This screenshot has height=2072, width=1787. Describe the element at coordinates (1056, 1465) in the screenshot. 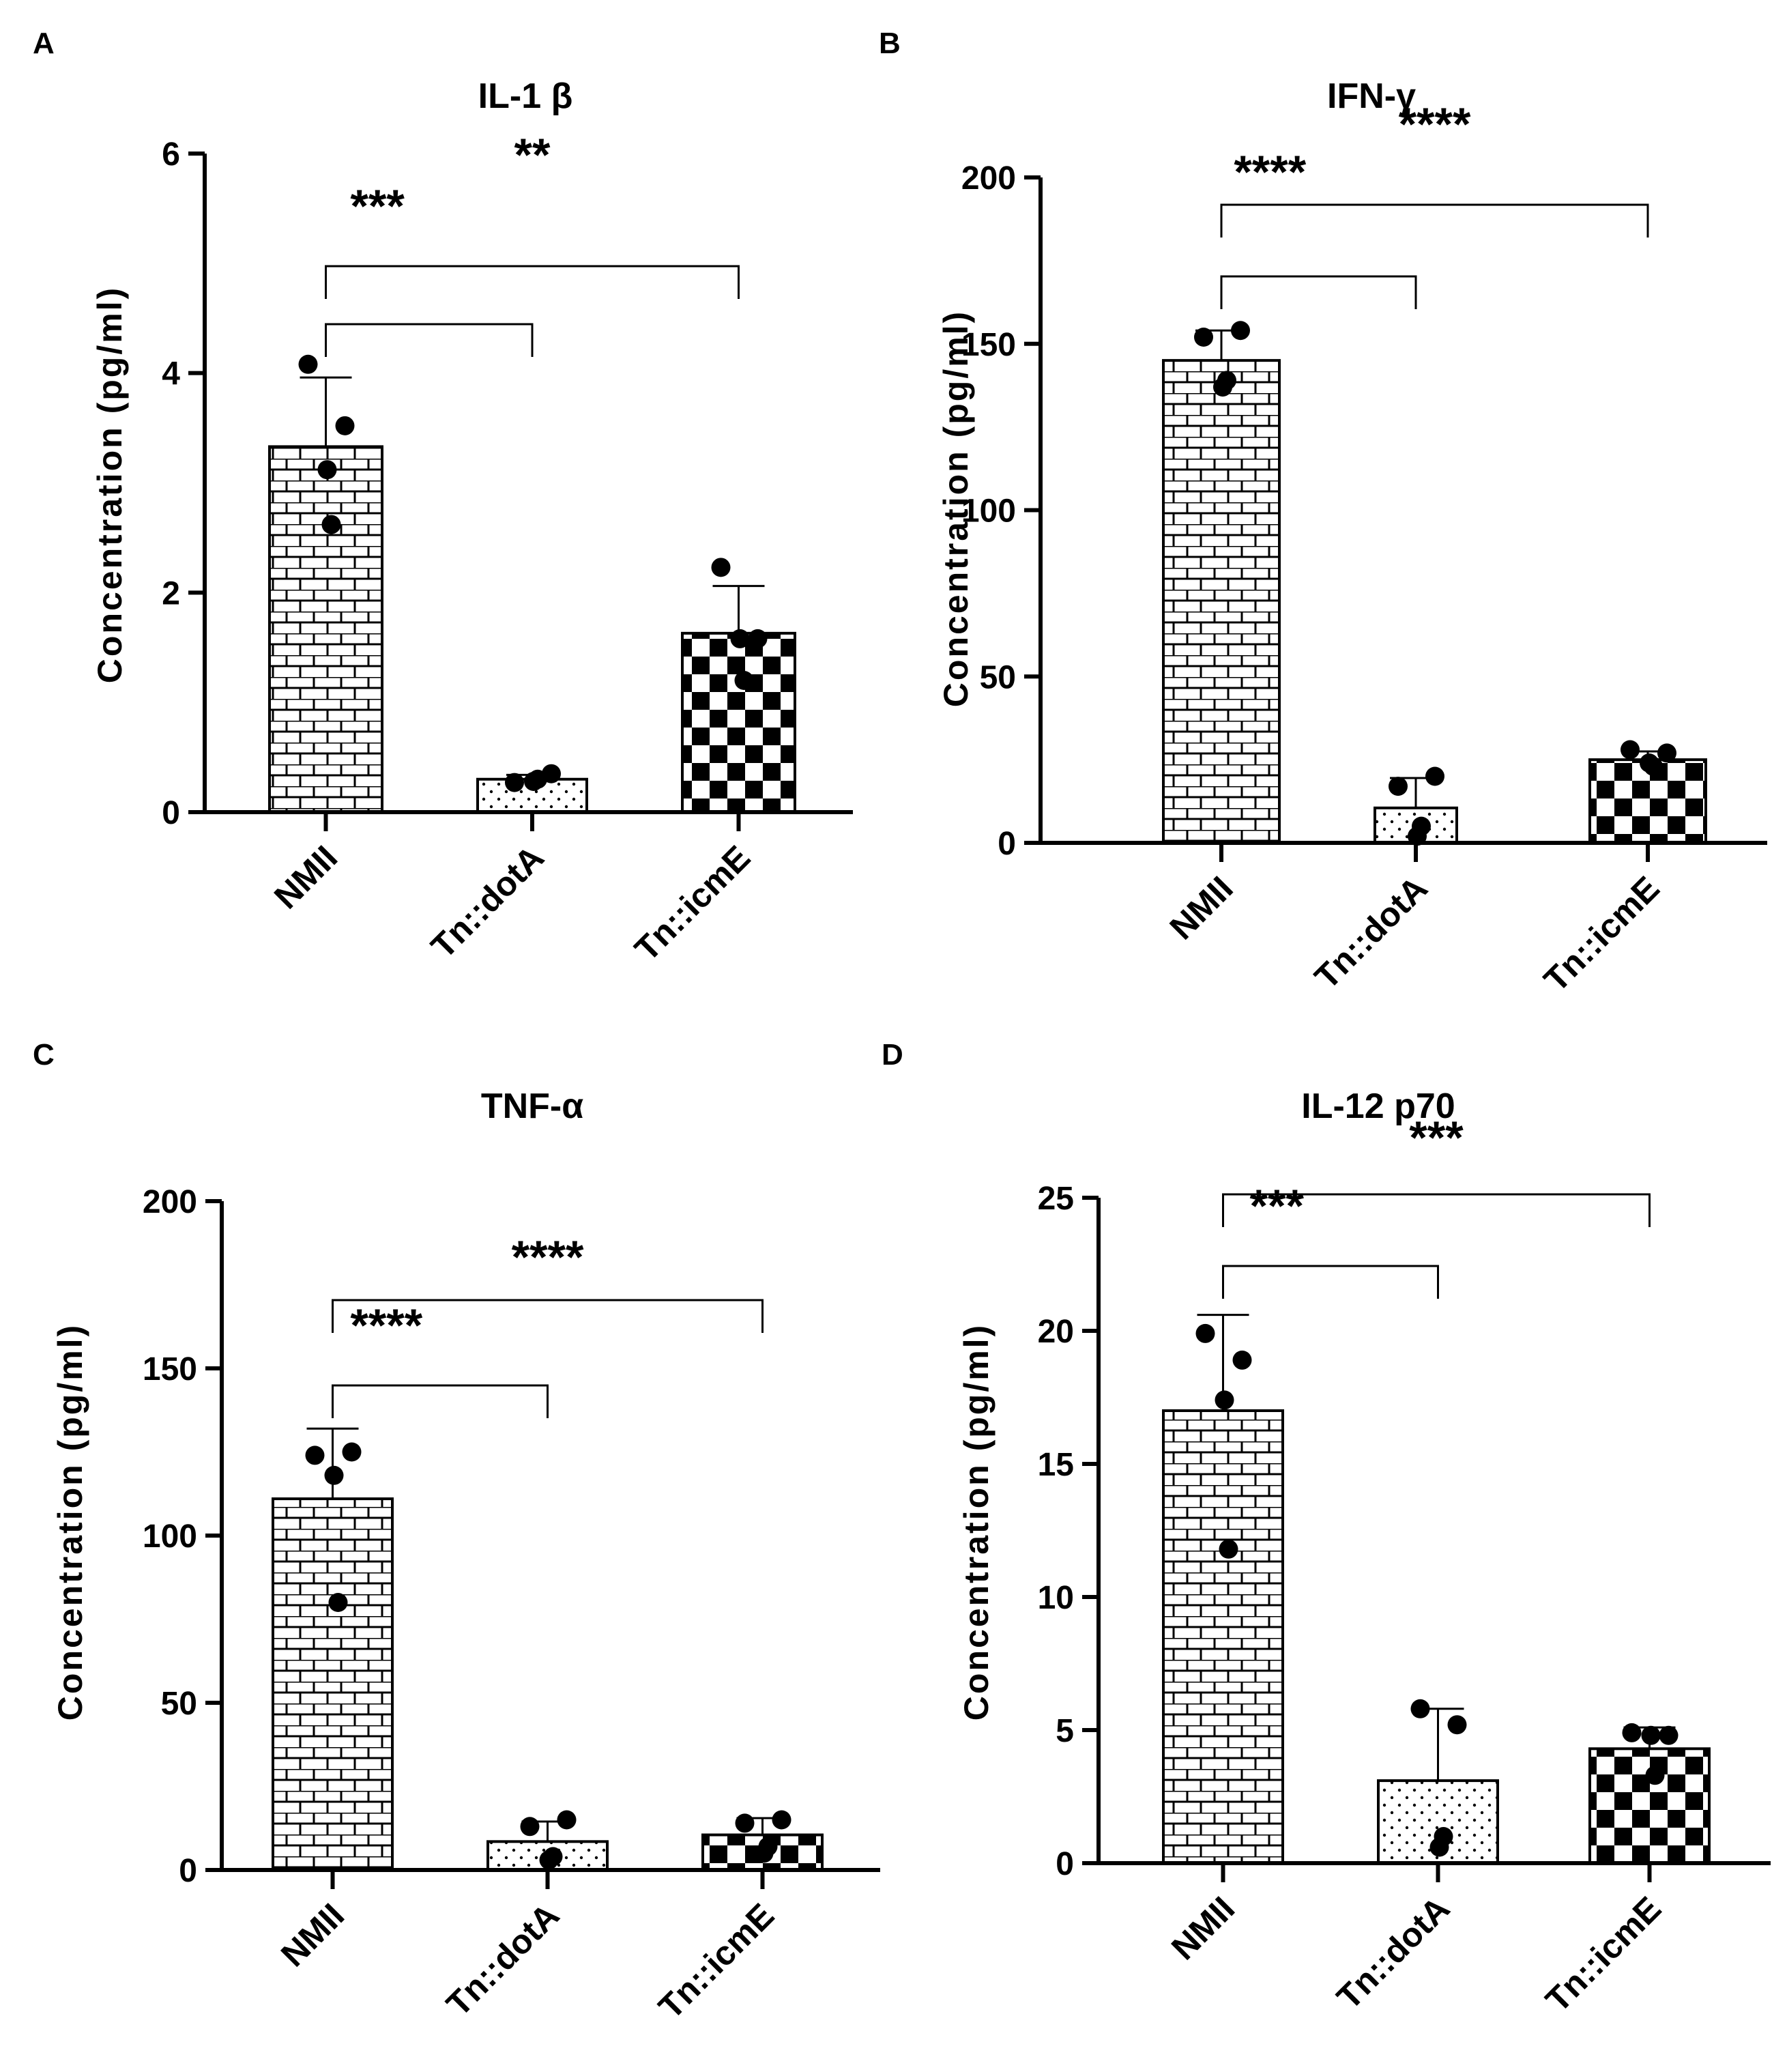

I see `y-tick-label: 15` at that location.